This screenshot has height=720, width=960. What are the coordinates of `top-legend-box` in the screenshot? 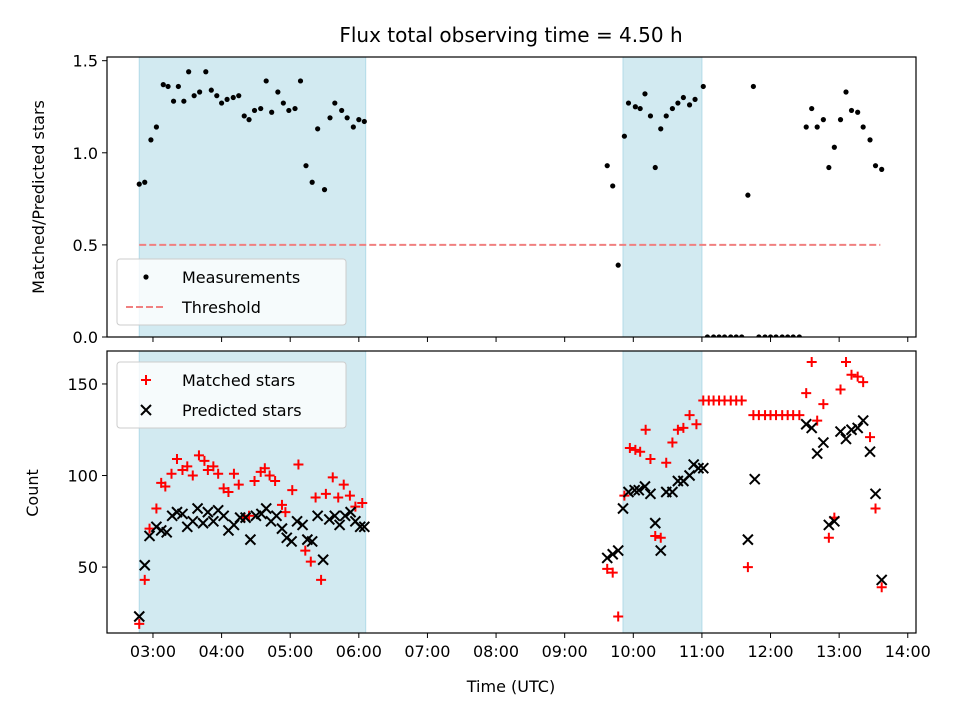 It's located at (231, 292).